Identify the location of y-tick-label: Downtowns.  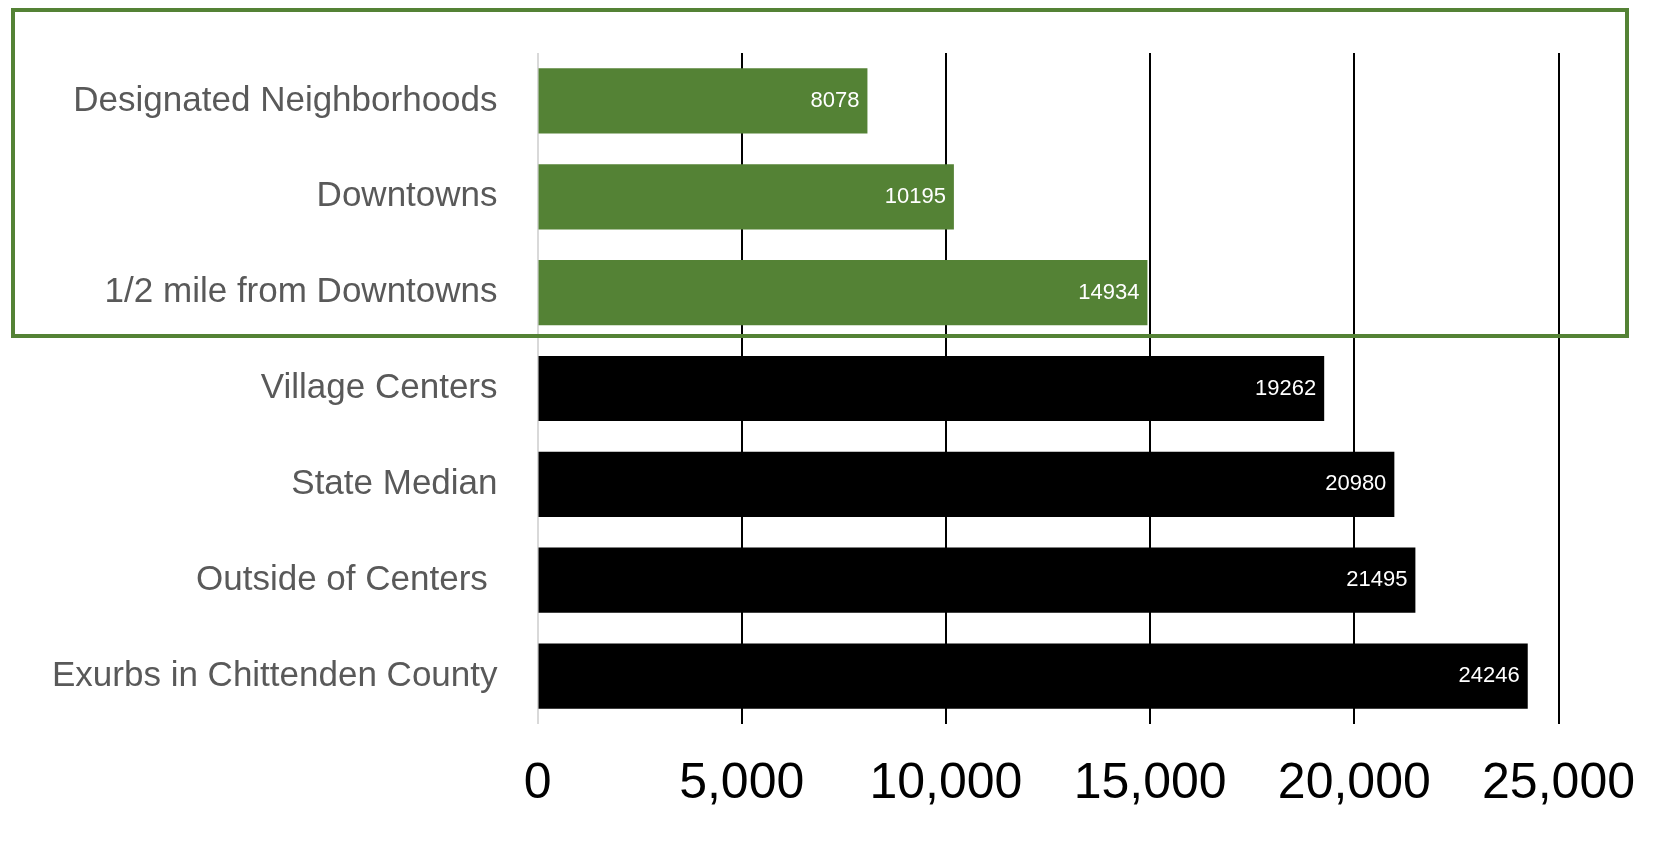
(407, 194).